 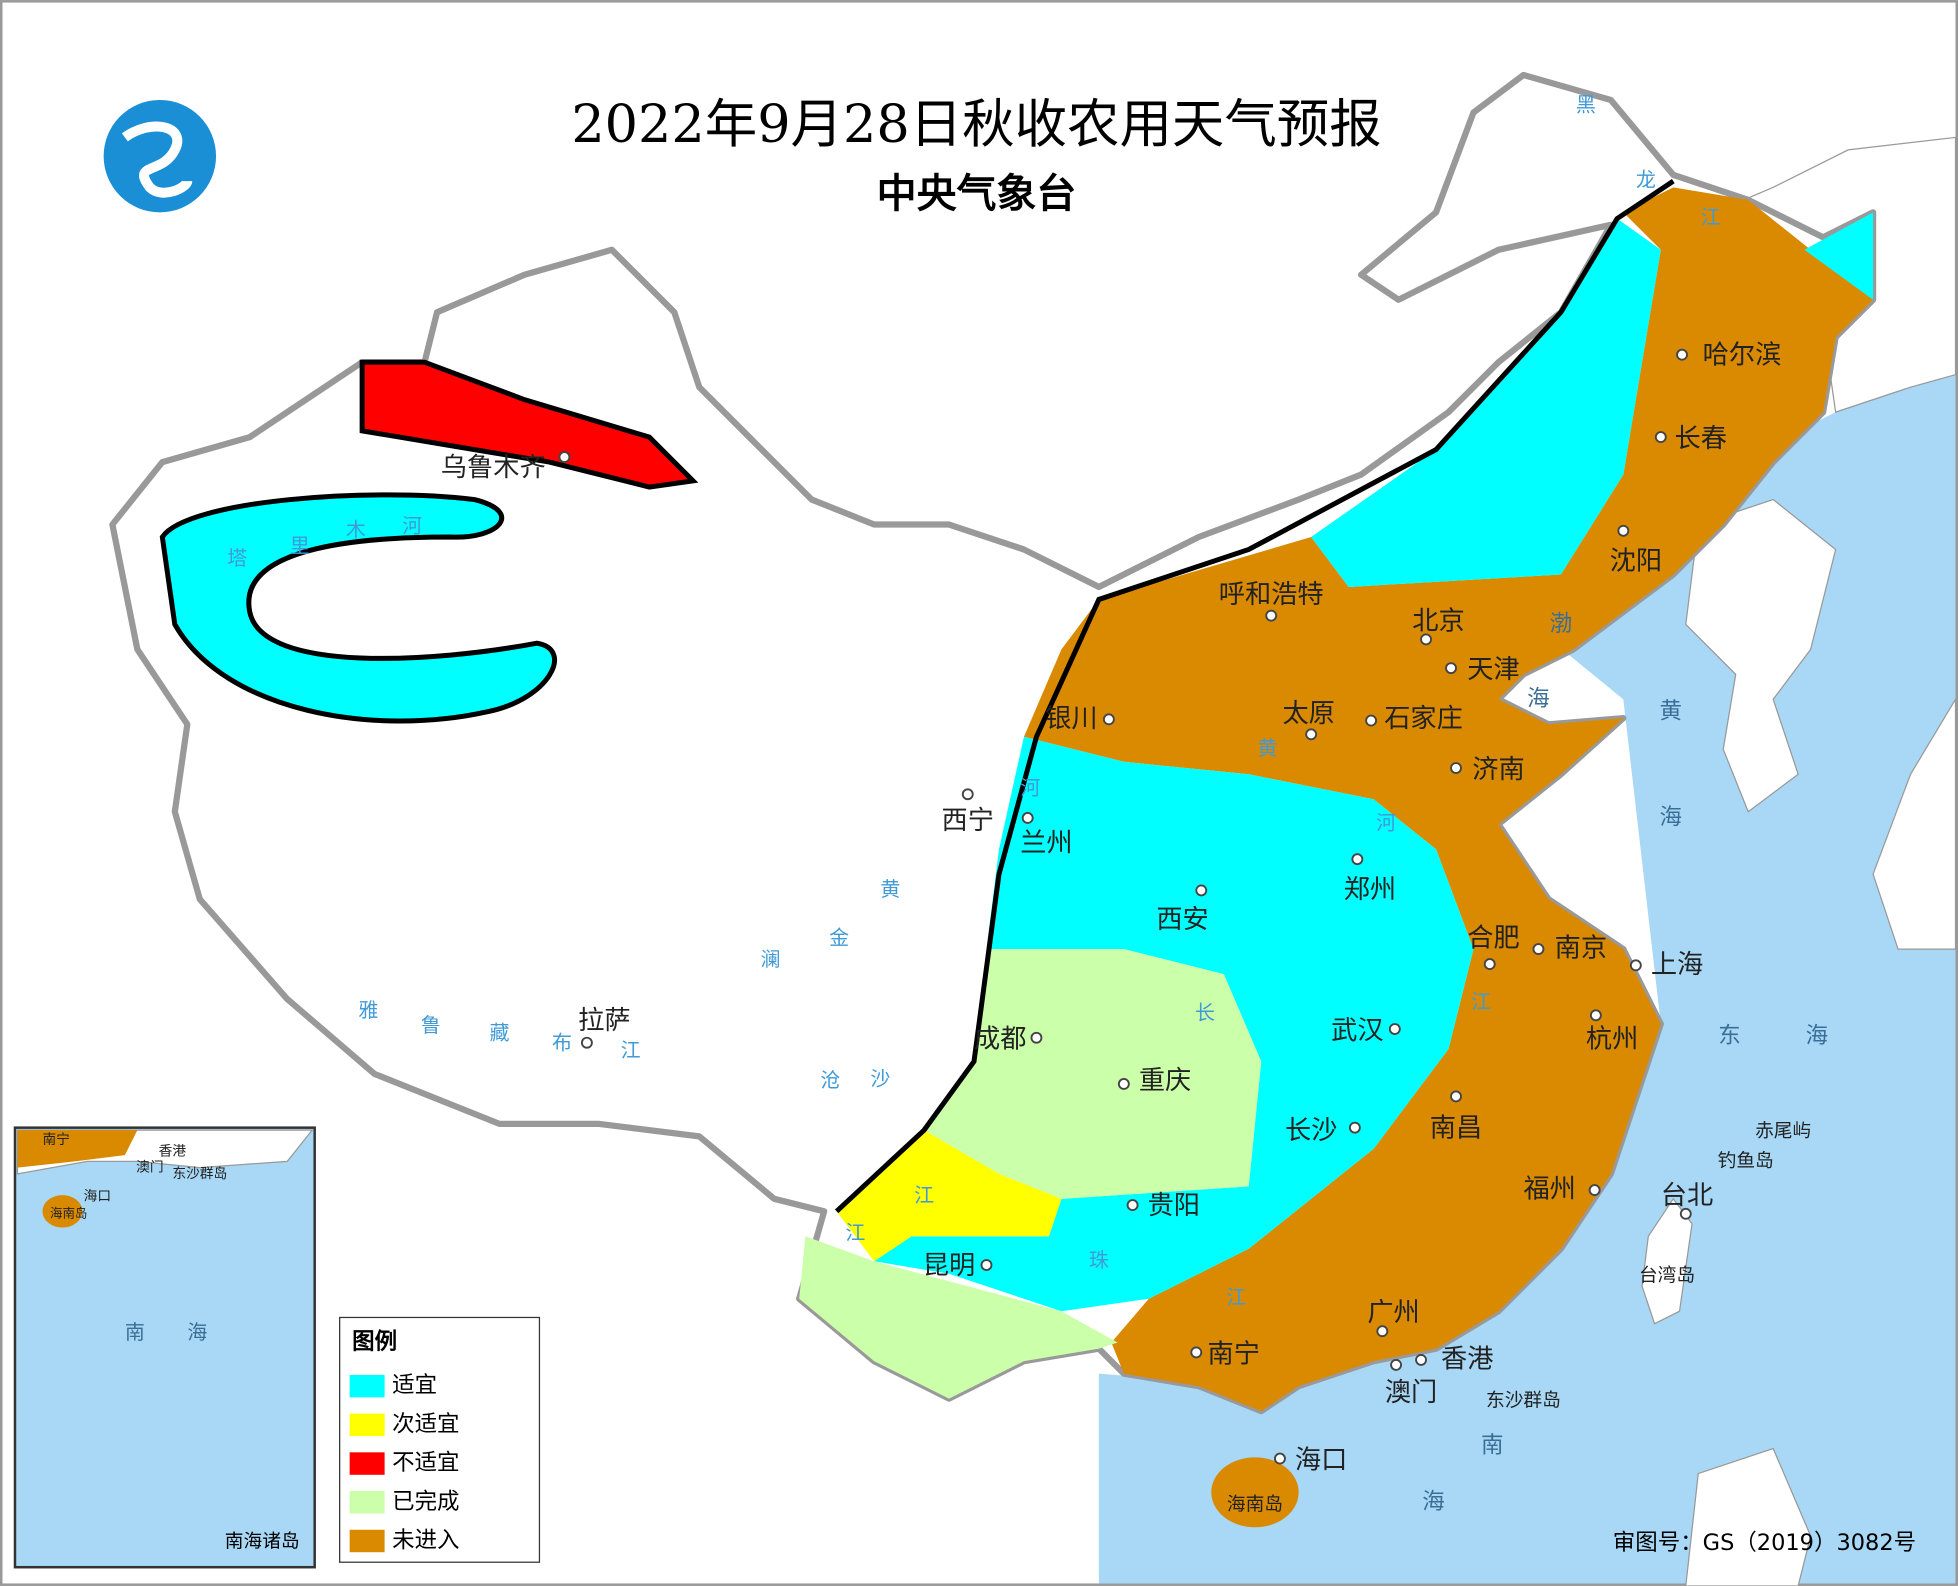 I want to click on logo-swirl, so click(x=157, y=159).